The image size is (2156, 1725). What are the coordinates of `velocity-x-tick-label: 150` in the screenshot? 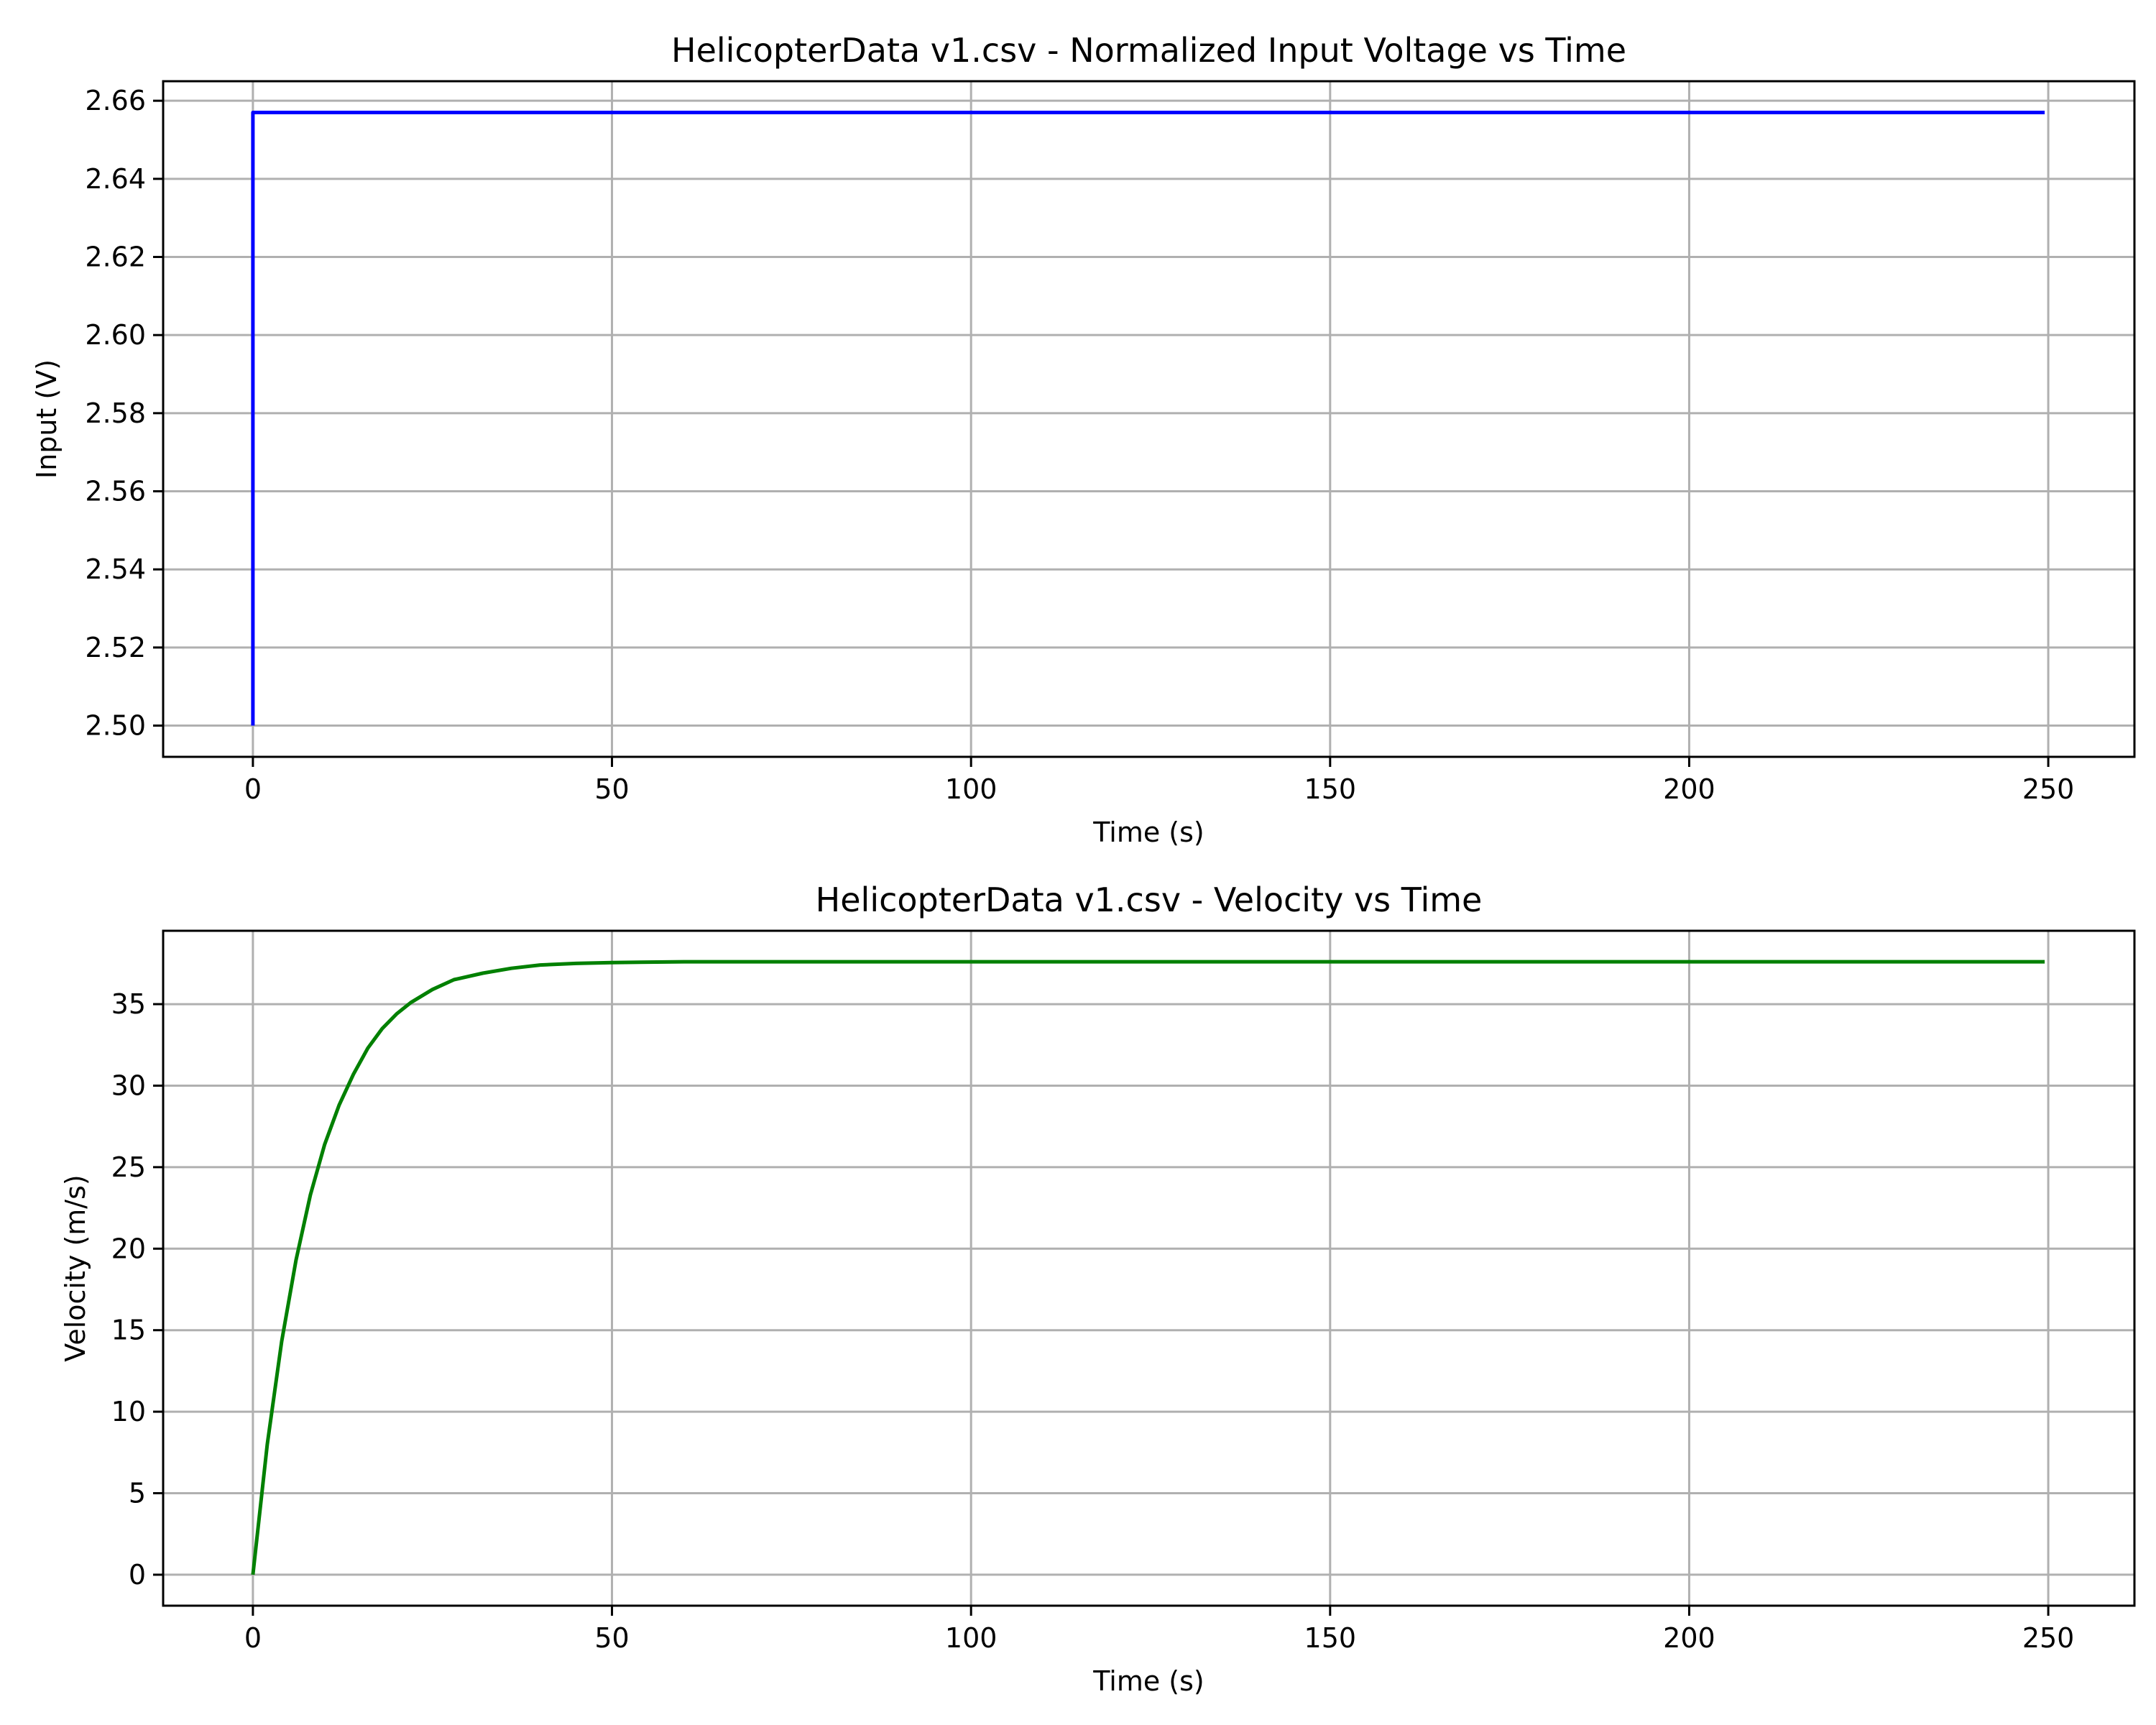 It's located at (1330, 1638).